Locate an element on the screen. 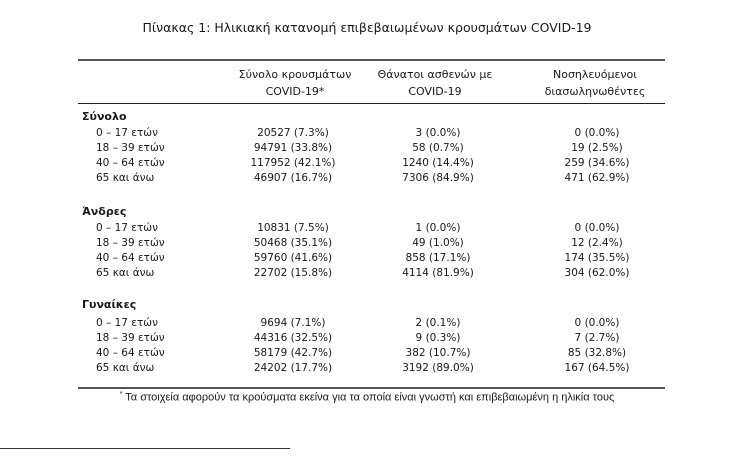  top-rule is located at coordinates (371, 60).